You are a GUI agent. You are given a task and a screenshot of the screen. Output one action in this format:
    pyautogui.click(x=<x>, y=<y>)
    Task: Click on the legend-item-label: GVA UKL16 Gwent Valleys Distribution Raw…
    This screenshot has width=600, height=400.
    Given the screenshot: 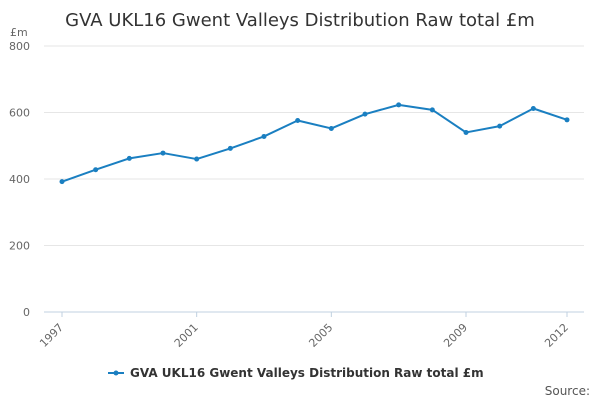 What is the action you would take?
    pyautogui.click(x=307, y=373)
    